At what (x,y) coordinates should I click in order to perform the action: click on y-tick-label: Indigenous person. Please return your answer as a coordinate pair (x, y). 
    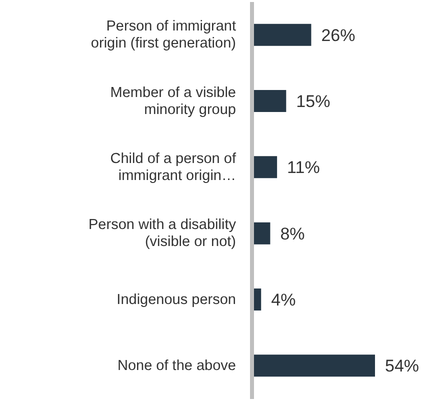
    Looking at the image, I should click on (176, 300).